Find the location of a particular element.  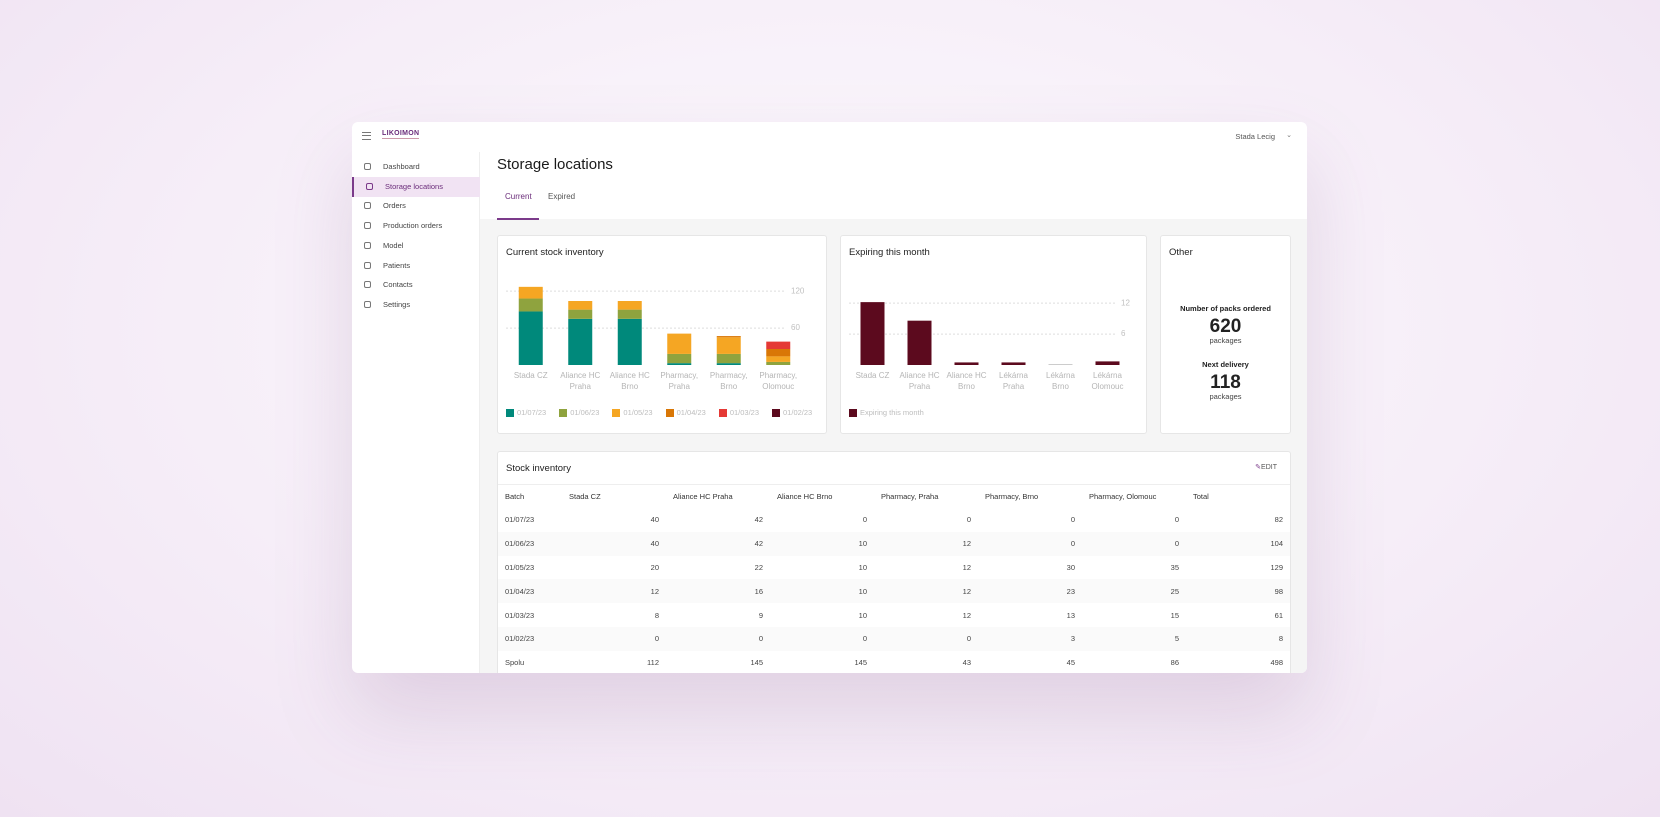

table-cell: 3 is located at coordinates (1030, 638).